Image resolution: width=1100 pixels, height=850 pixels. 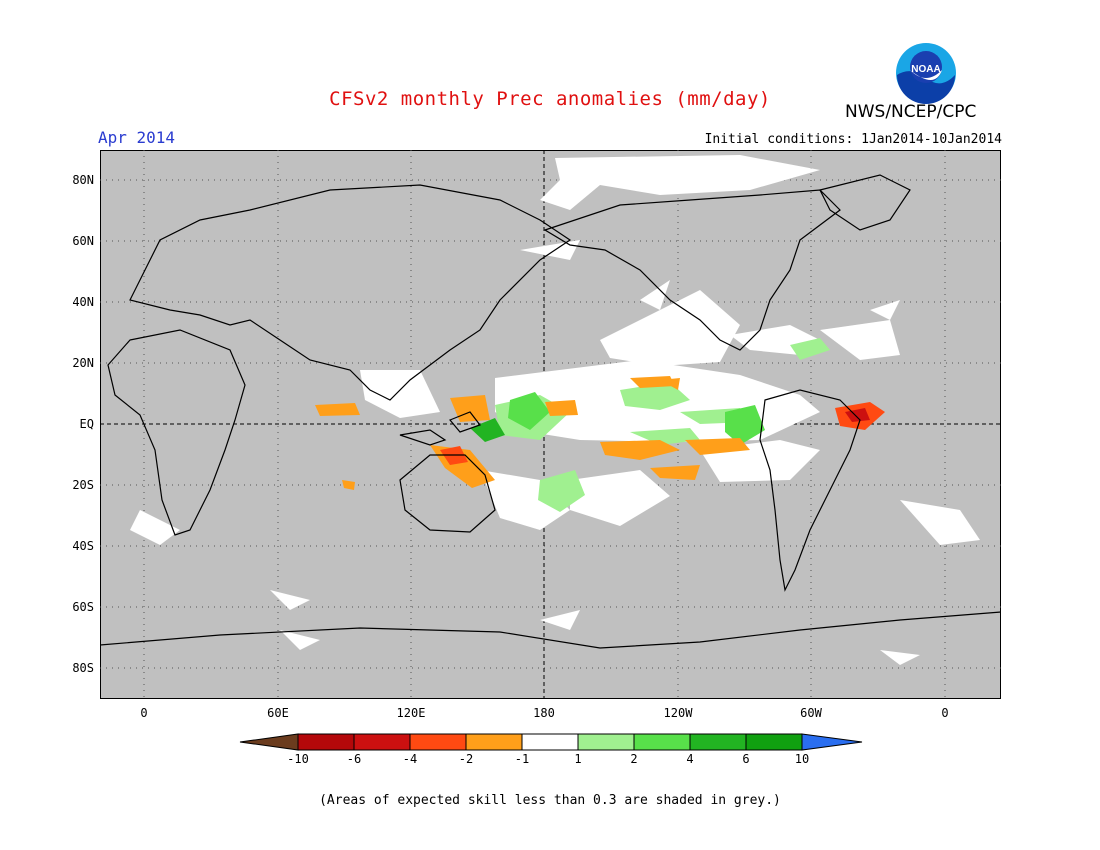 I want to click on lon-label-180: 180, so click(x=544, y=713).